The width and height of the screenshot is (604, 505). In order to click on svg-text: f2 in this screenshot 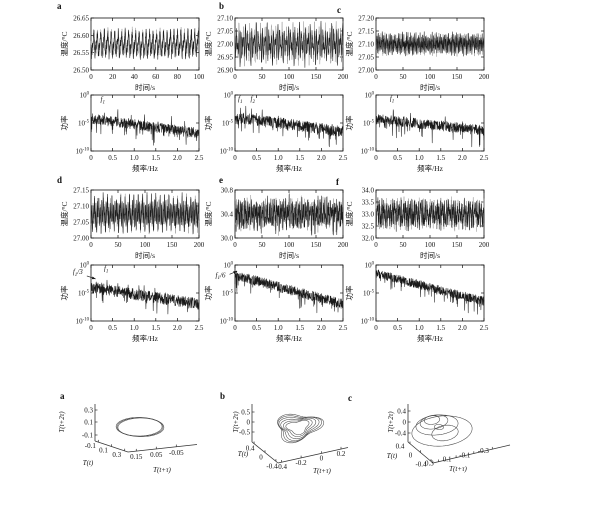, I will do `click(253, 100)`.